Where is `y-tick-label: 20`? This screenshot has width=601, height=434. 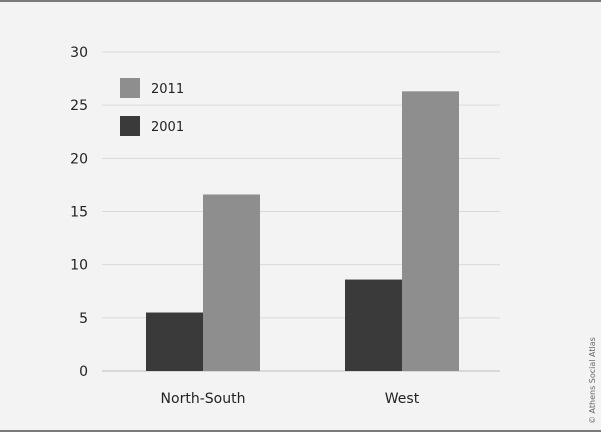 y-tick-label: 20 is located at coordinates (79, 159).